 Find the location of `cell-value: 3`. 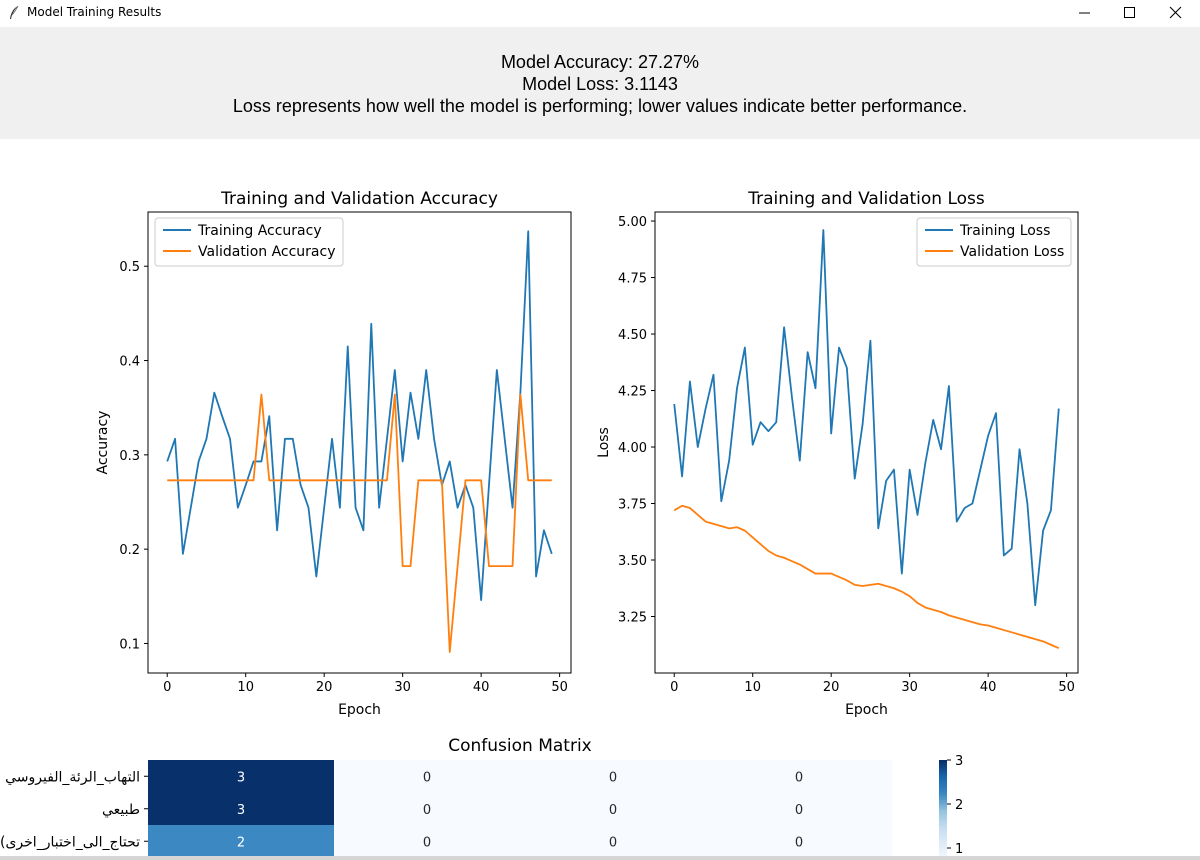

cell-value: 3 is located at coordinates (241, 777).